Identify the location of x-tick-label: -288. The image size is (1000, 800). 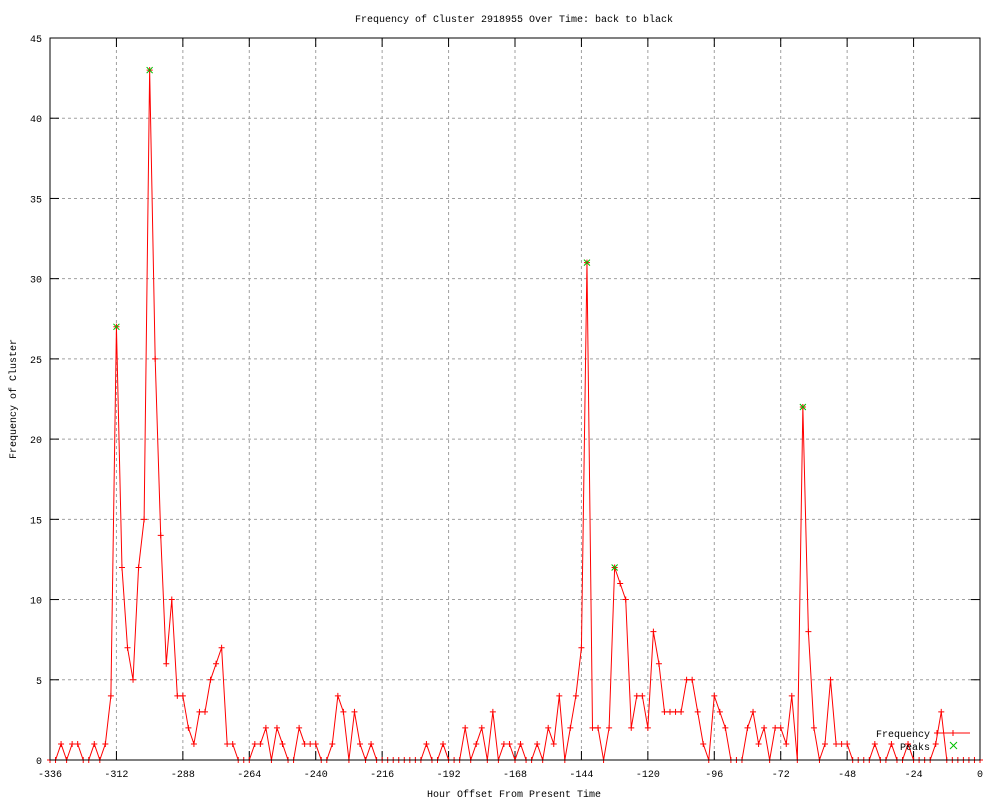
(183, 775).